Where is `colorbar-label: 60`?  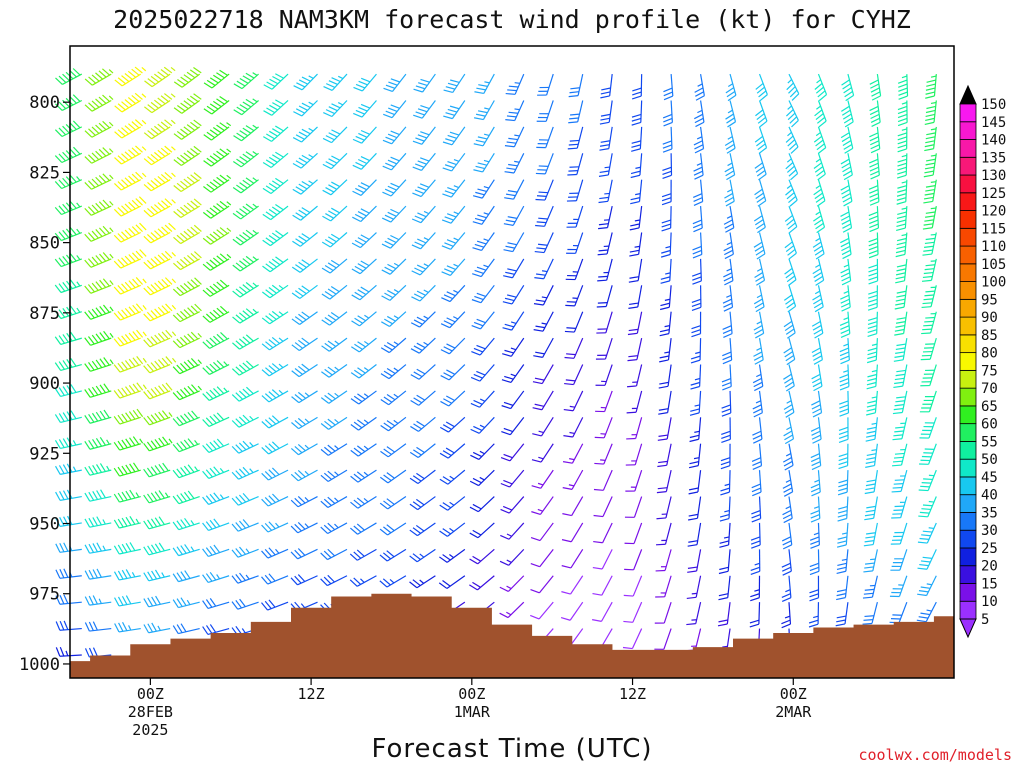 colorbar-label: 60 is located at coordinates (989, 425).